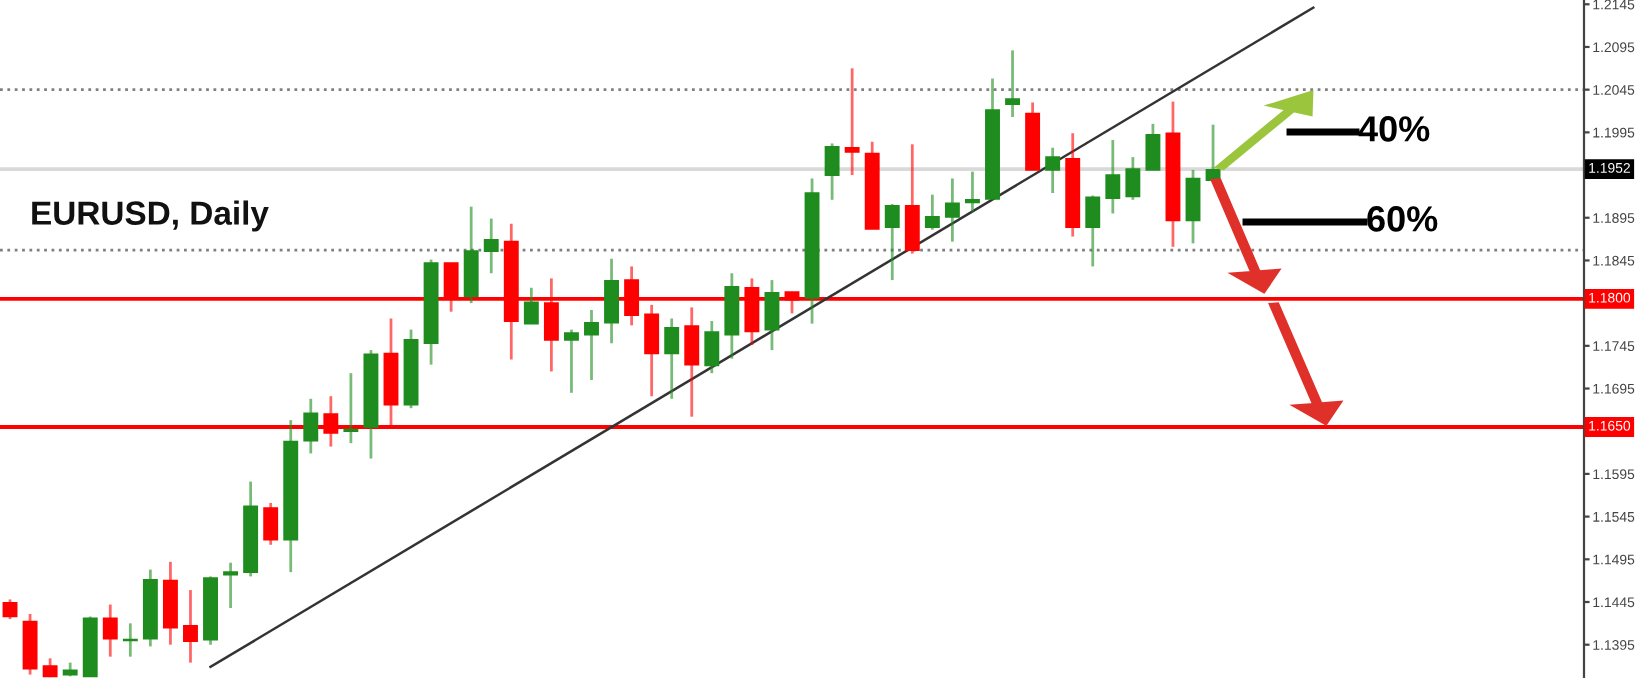 Image resolution: width=1636 pixels, height=678 pixels. I want to click on annotation: 60%, so click(1402, 219).